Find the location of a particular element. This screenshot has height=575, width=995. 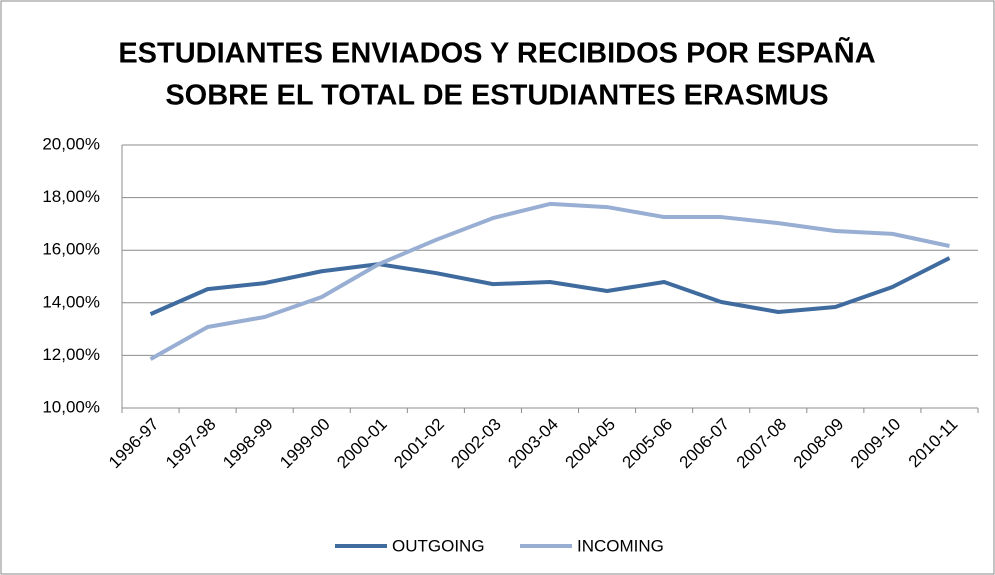

series-line is located at coordinates (550, 286).